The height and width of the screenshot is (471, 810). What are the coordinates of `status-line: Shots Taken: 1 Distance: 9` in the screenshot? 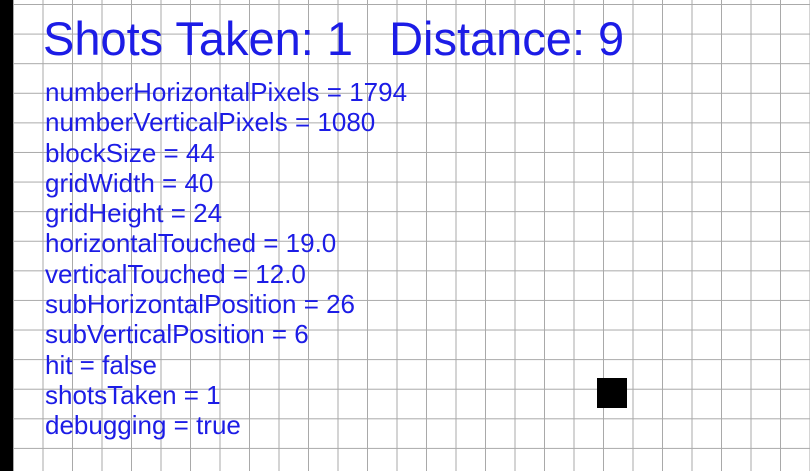 It's located at (333, 39).